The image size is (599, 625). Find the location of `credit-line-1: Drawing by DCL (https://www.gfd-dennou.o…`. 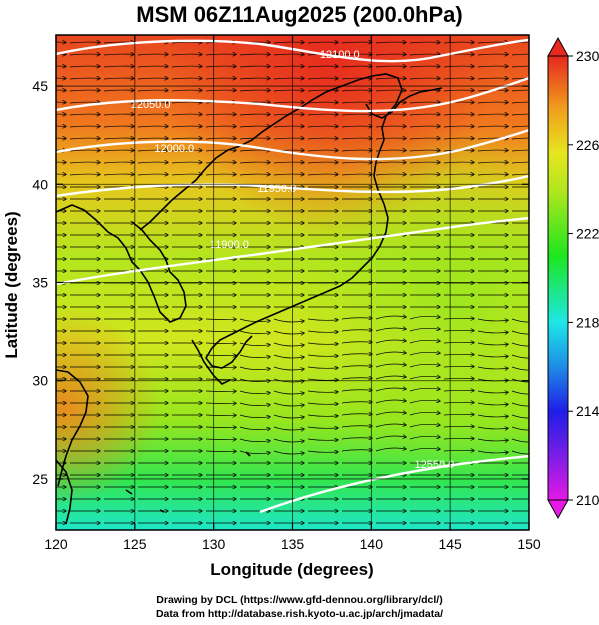

credit-line-1: Drawing by DCL (https://www.gfd-dennou.o… is located at coordinates (299, 600).